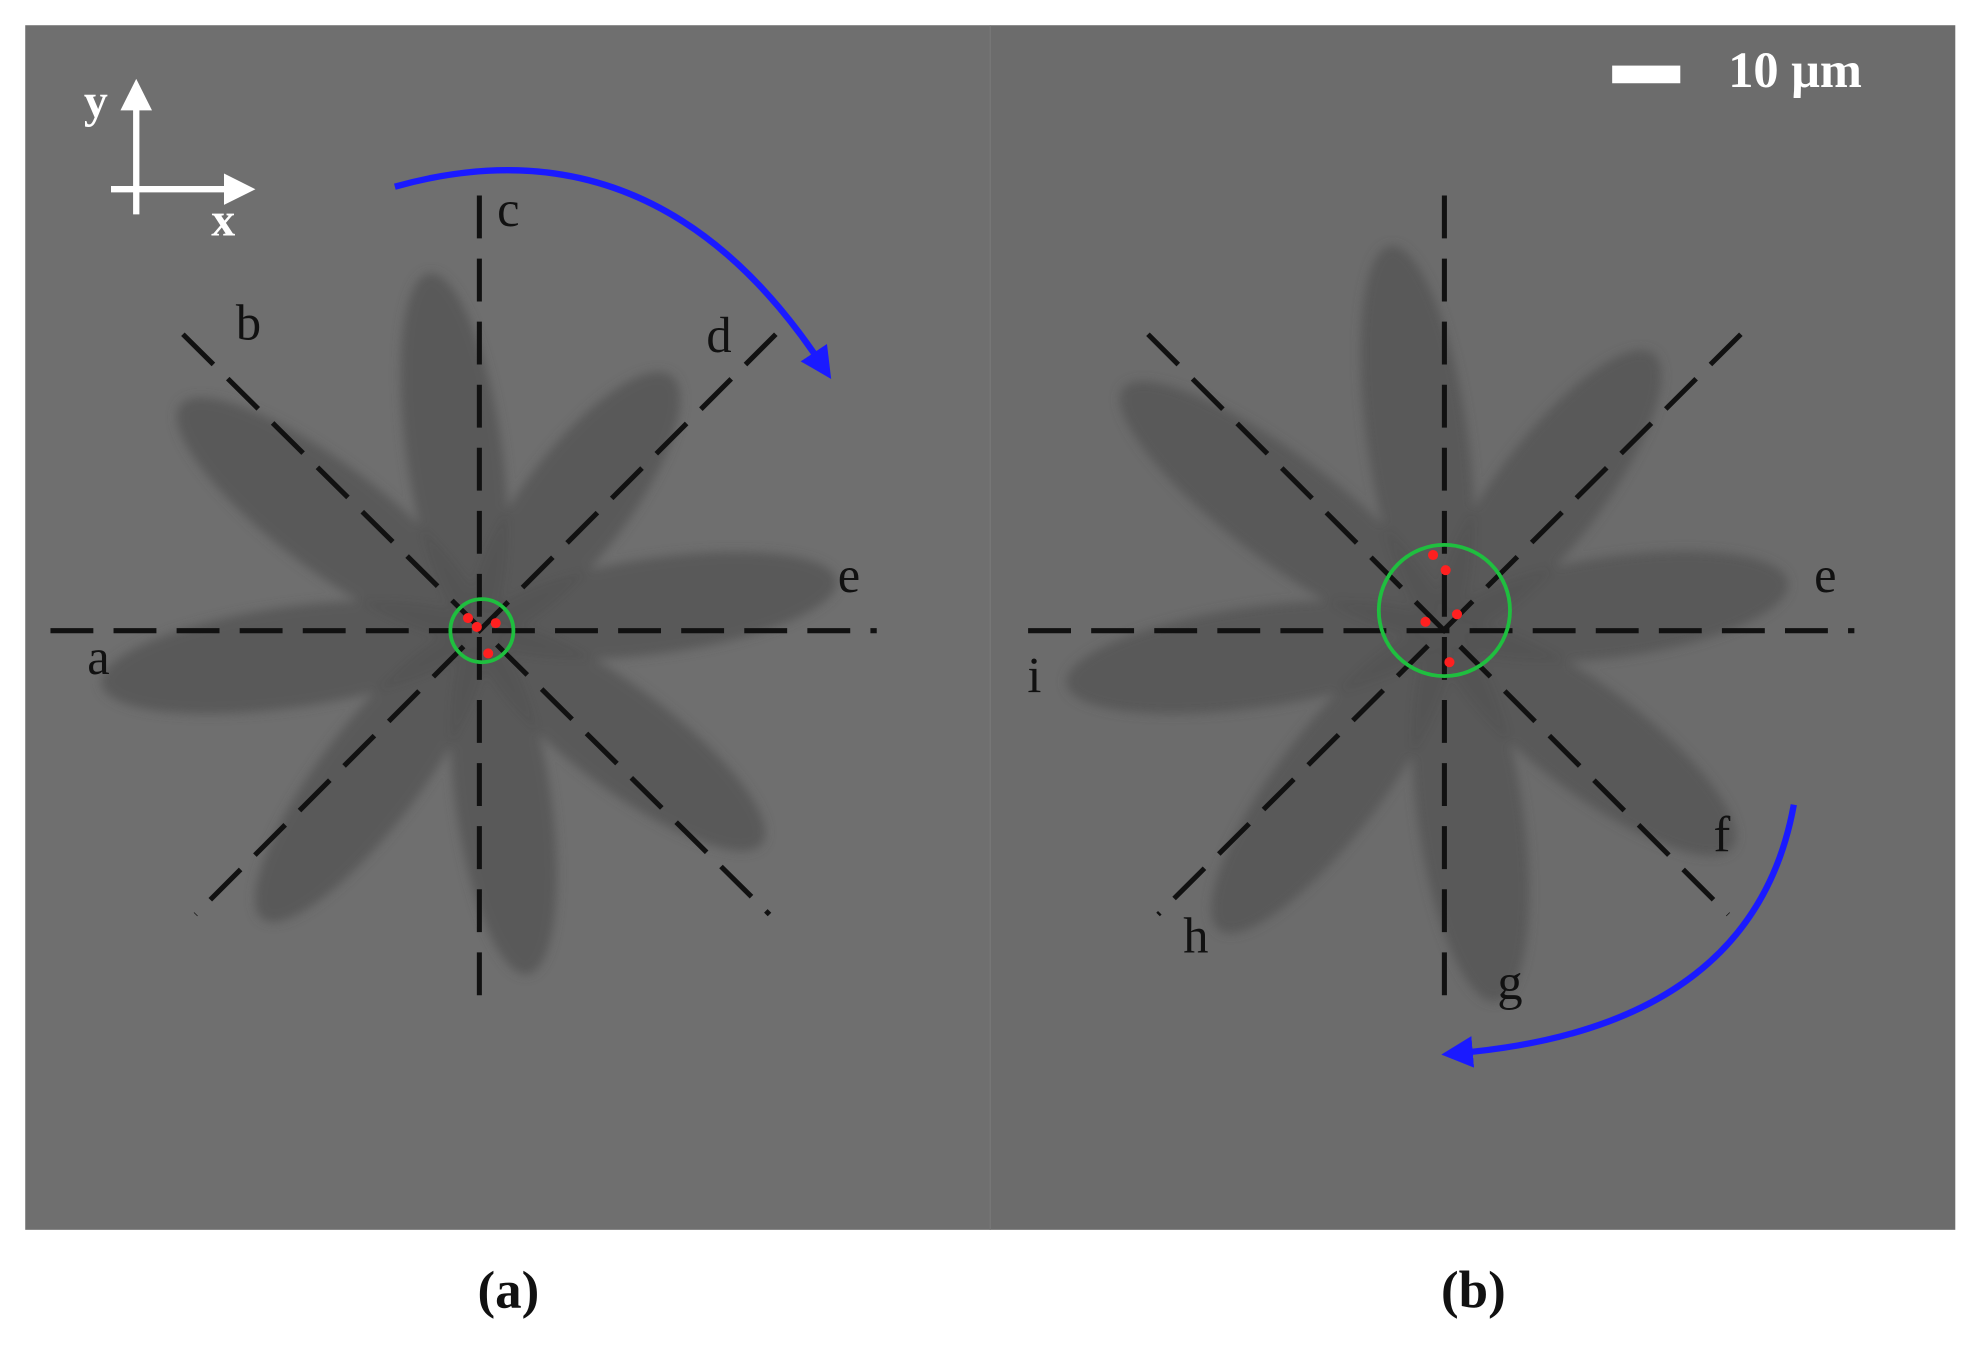  Describe the element at coordinates (248, 323) in the screenshot. I see `line-label: b` at that location.